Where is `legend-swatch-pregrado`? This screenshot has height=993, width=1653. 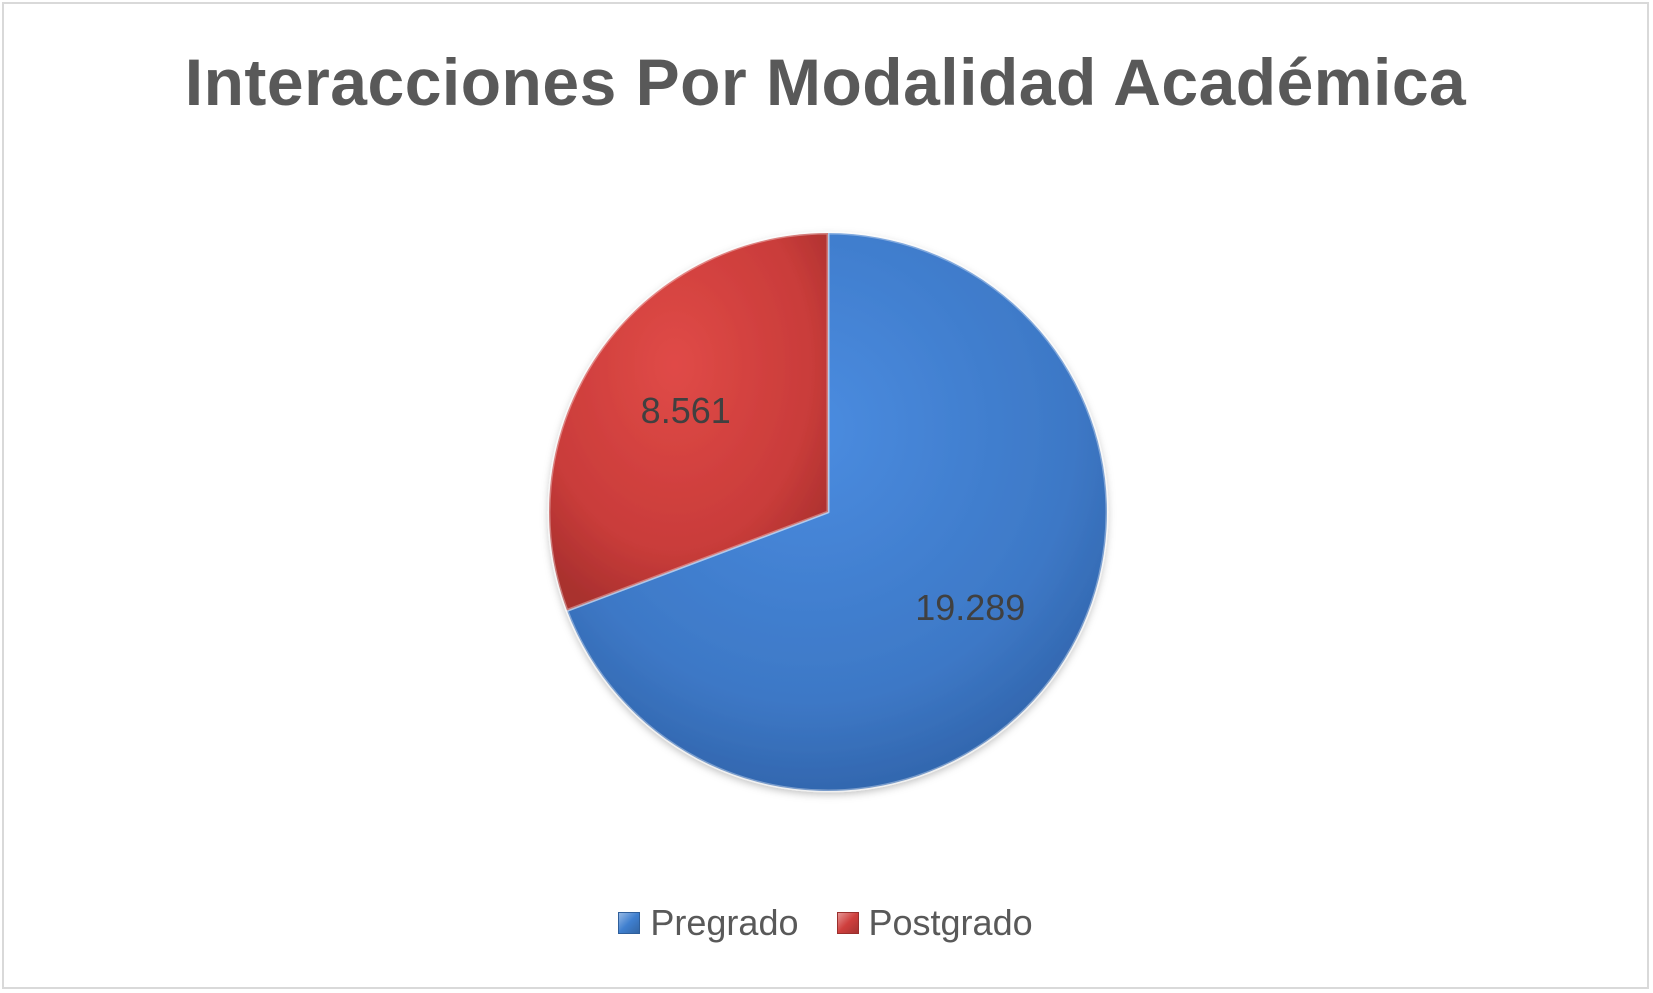
legend-swatch-pregrado is located at coordinates (629, 923).